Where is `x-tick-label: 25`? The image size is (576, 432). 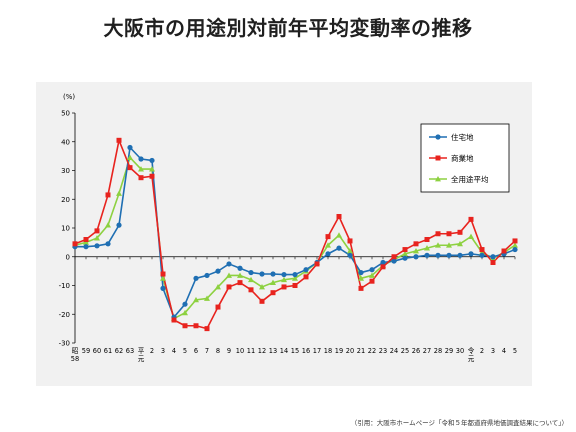 x-tick-label: 25 is located at coordinates (405, 351).